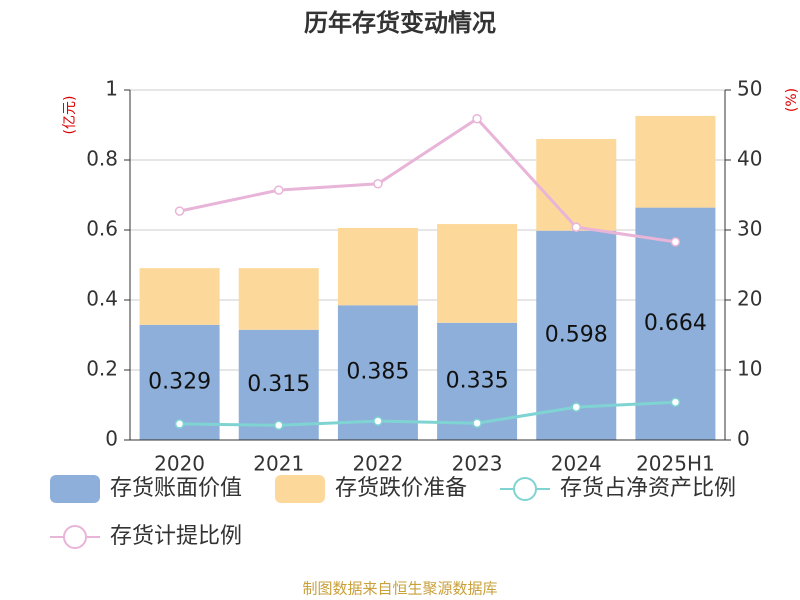  Describe the element at coordinates (176, 536) in the screenshot. I see `legend-label: 存货计提比例` at that location.